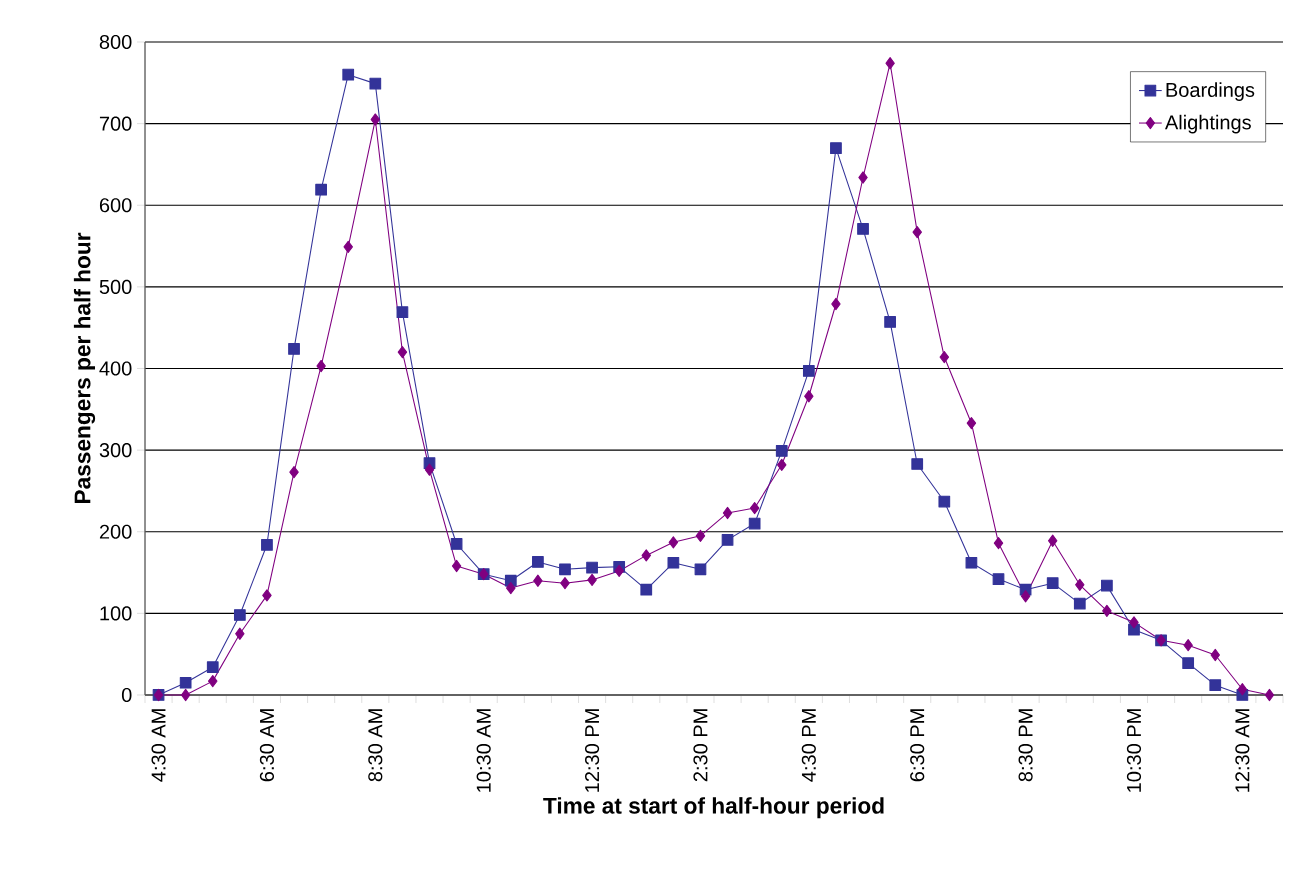 Image resolution: width=1289 pixels, height=888 pixels. I want to click on x-tick-label: 4:30 AM, so click(158, 745).